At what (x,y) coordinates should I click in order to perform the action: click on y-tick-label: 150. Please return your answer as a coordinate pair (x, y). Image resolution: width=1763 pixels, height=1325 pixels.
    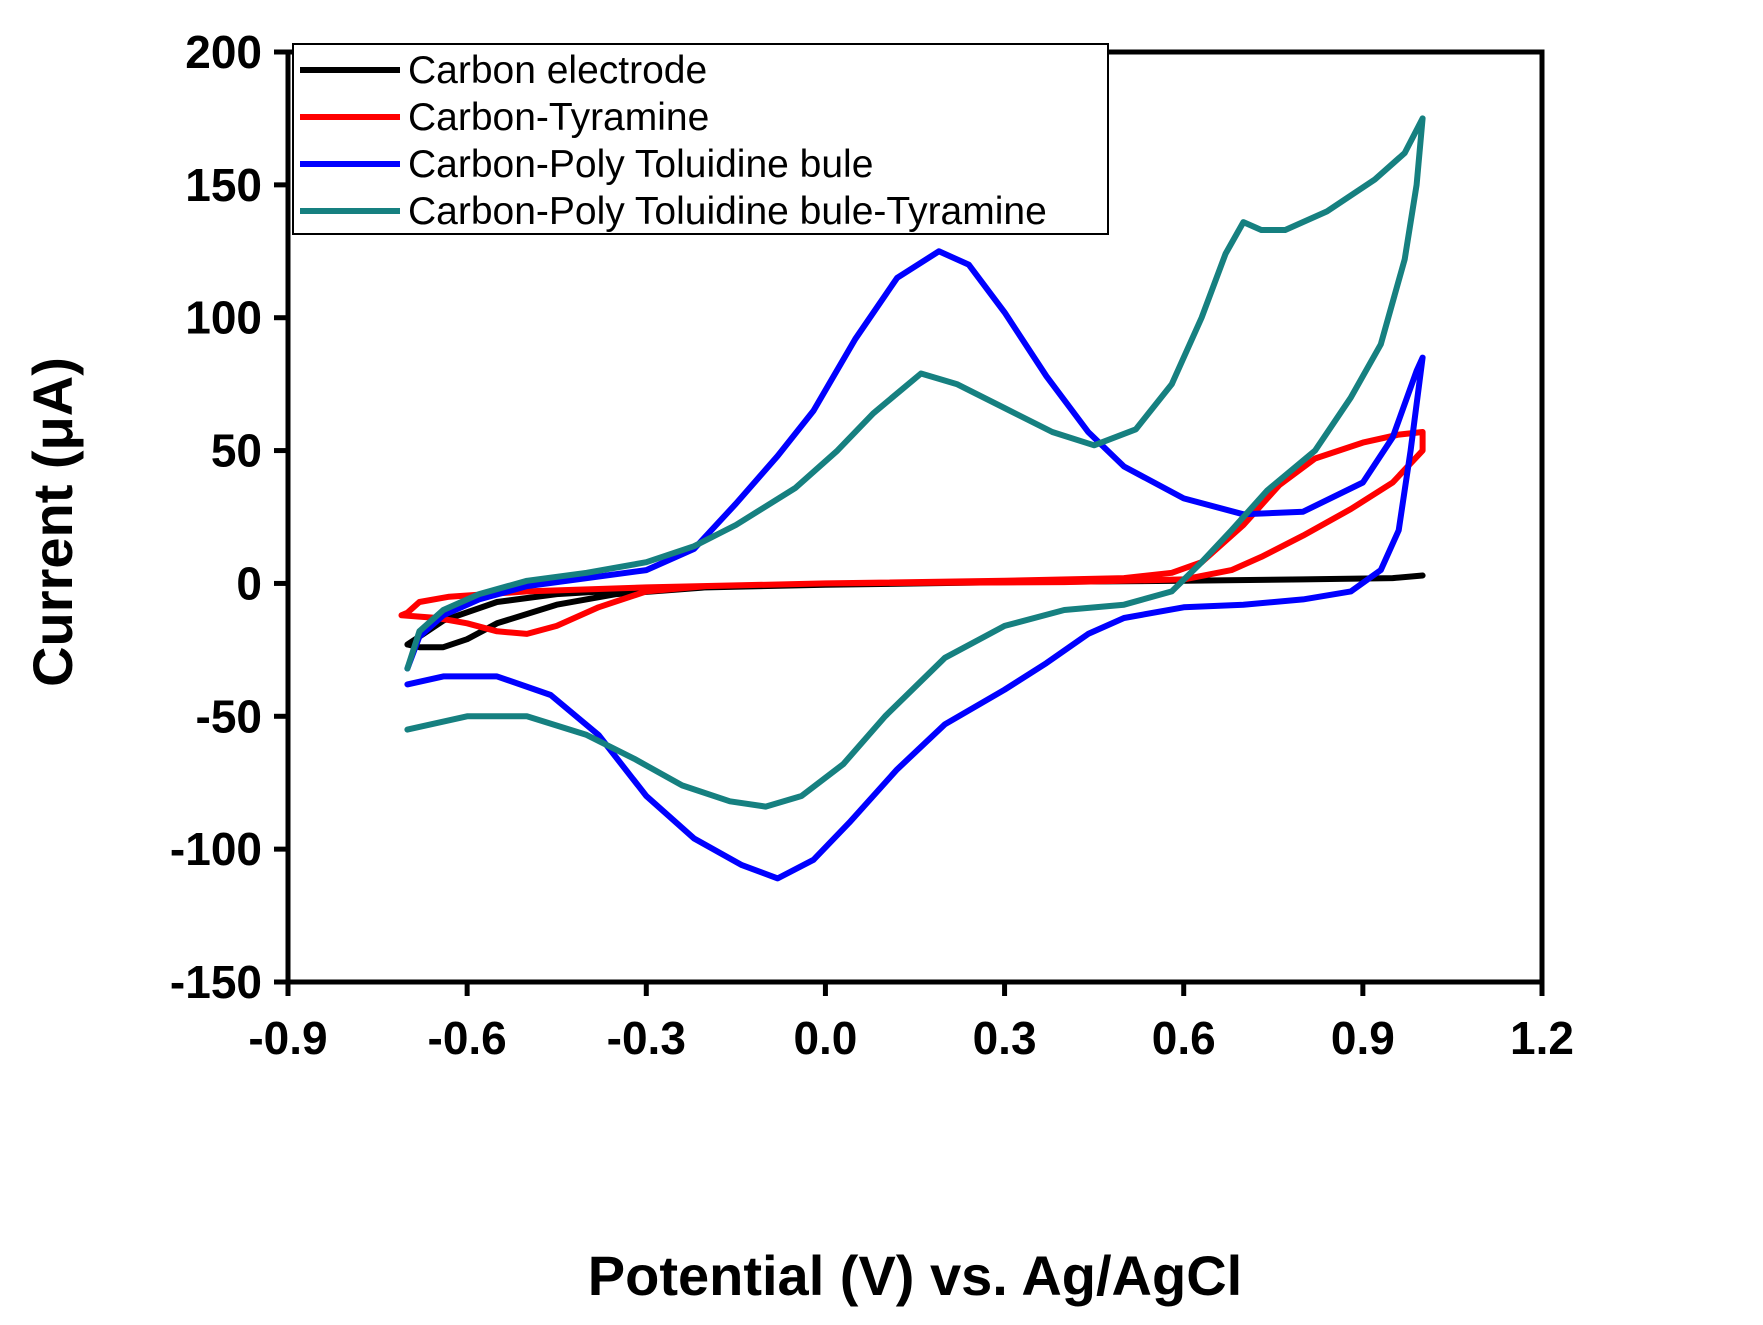
    Looking at the image, I should click on (223, 185).